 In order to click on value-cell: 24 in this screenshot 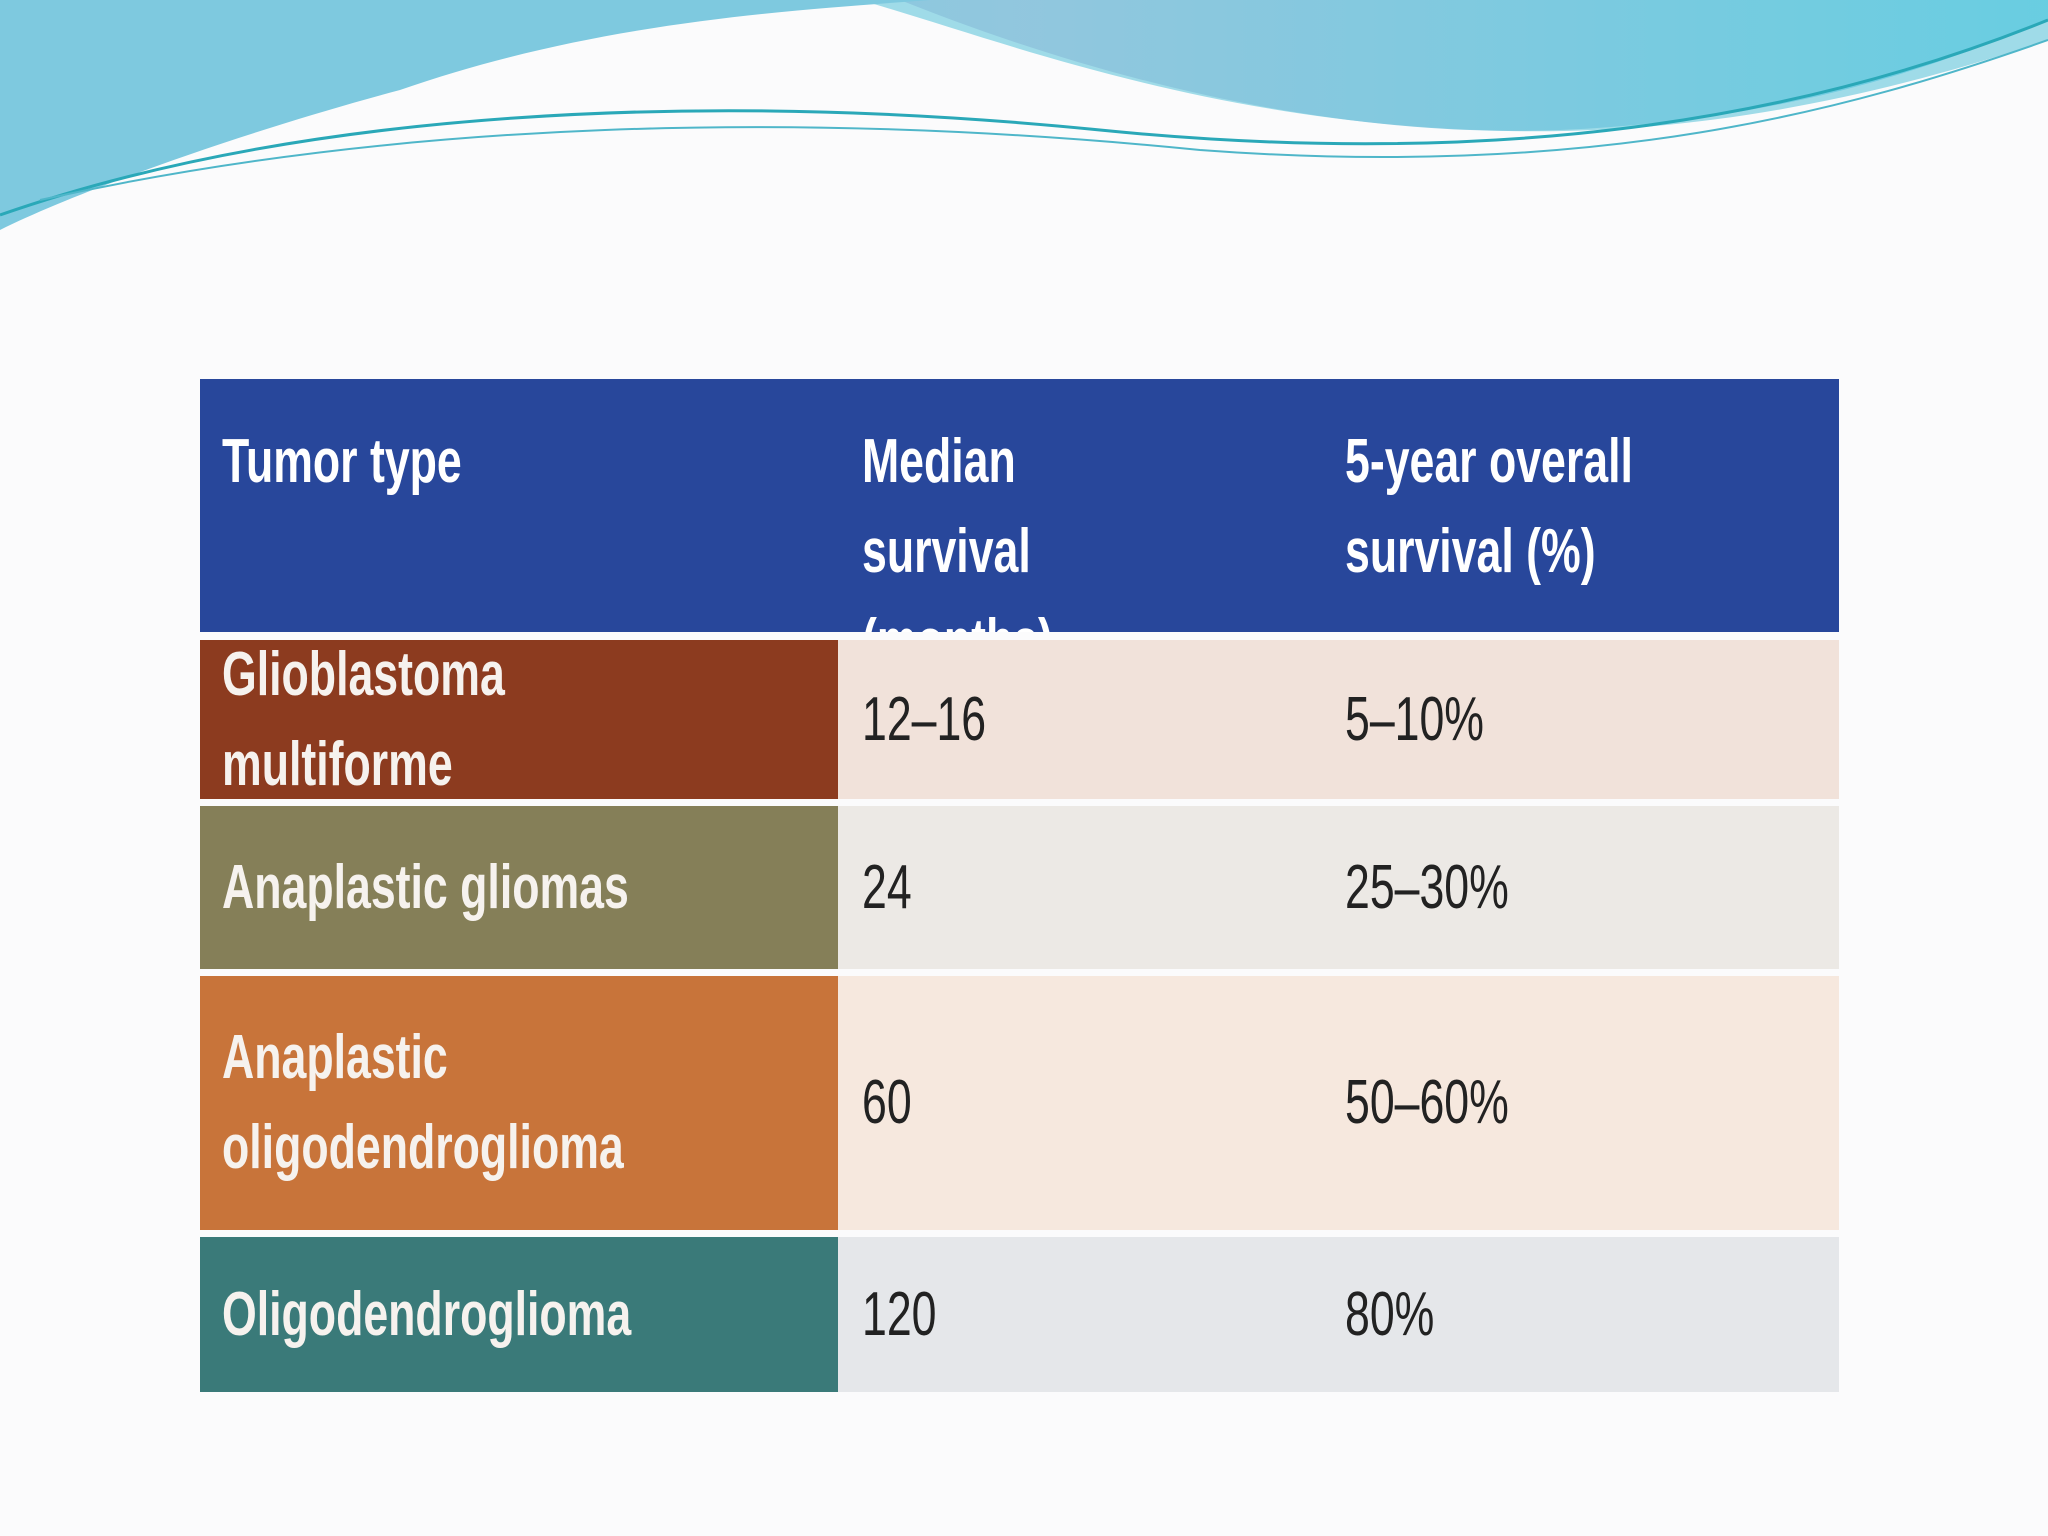, I will do `click(1091, 887)`.